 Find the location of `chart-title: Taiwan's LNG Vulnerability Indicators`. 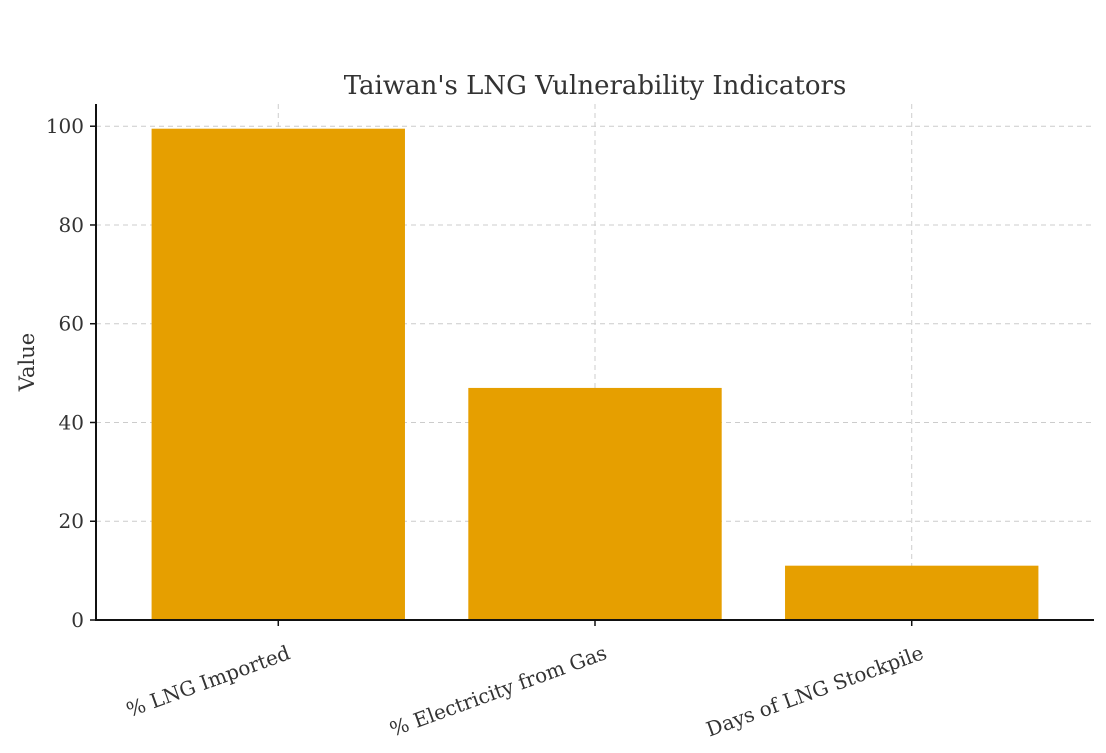

chart-title: Taiwan's LNG Vulnerability Indicators is located at coordinates (595, 86).